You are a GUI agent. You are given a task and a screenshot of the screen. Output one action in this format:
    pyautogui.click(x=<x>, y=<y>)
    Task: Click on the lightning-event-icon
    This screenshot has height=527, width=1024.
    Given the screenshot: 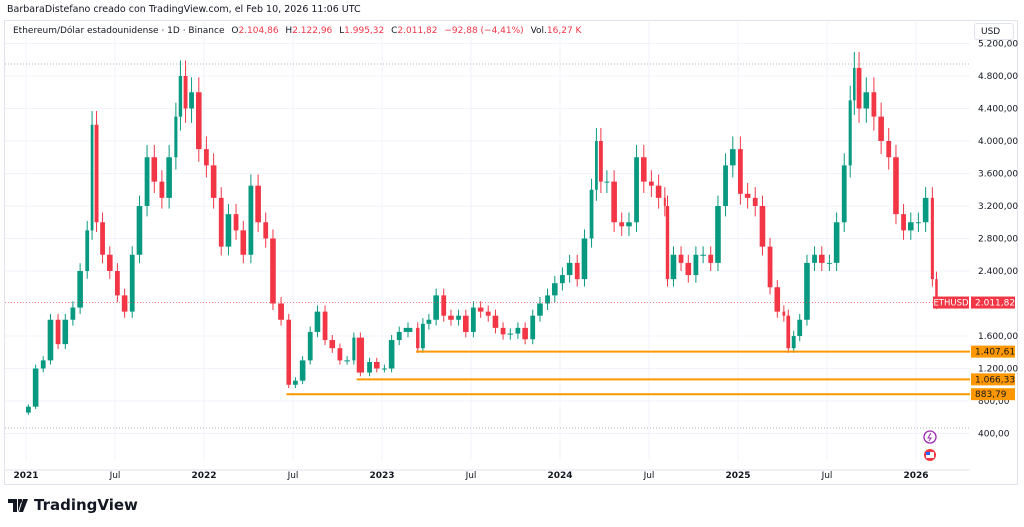 What is the action you would take?
    pyautogui.click(x=930, y=437)
    